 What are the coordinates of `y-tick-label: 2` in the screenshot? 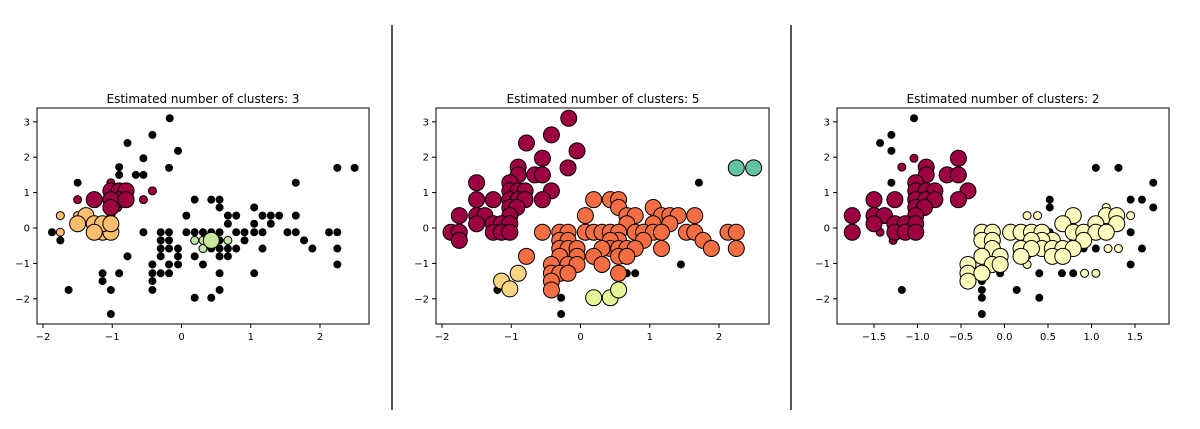 It's located at (27, 158).